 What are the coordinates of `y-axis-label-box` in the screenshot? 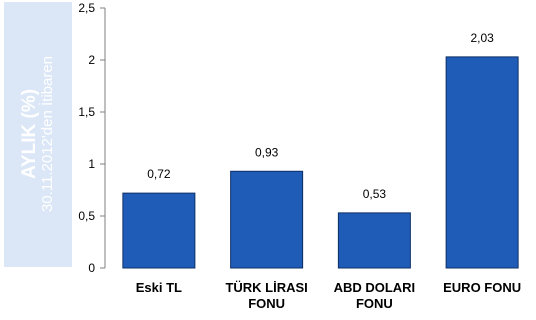 It's located at (38, 134).